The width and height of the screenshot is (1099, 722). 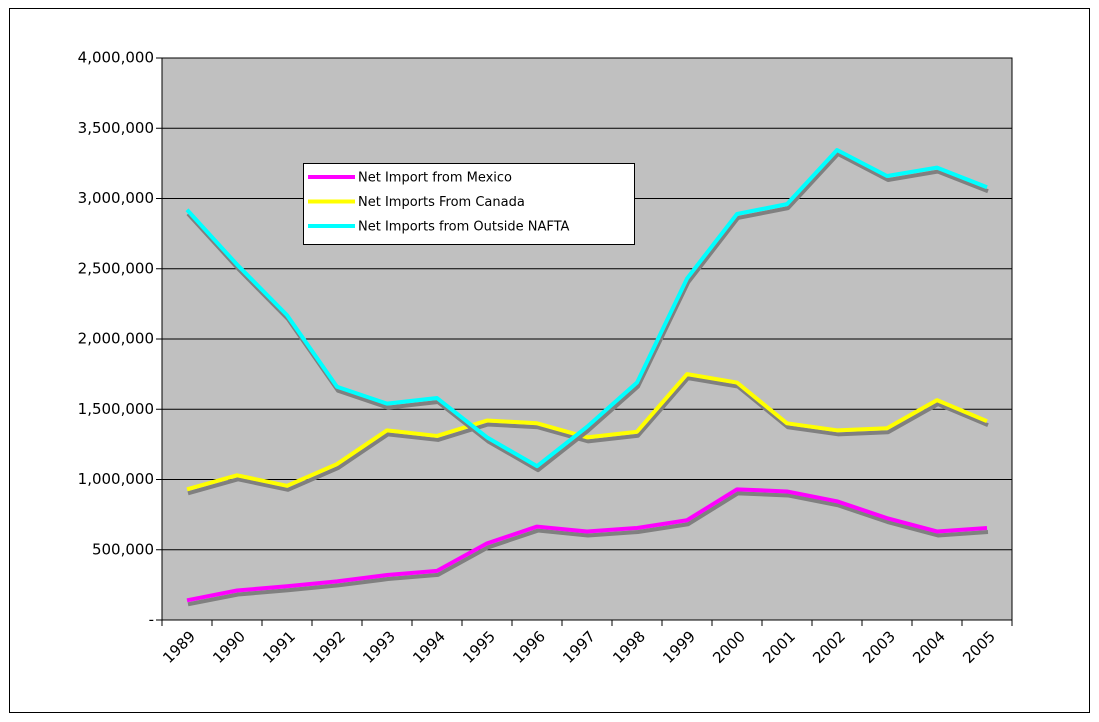 What do you see at coordinates (116, 479) in the screenshot?
I see `y-tick-label: 1,000,000` at bounding box center [116, 479].